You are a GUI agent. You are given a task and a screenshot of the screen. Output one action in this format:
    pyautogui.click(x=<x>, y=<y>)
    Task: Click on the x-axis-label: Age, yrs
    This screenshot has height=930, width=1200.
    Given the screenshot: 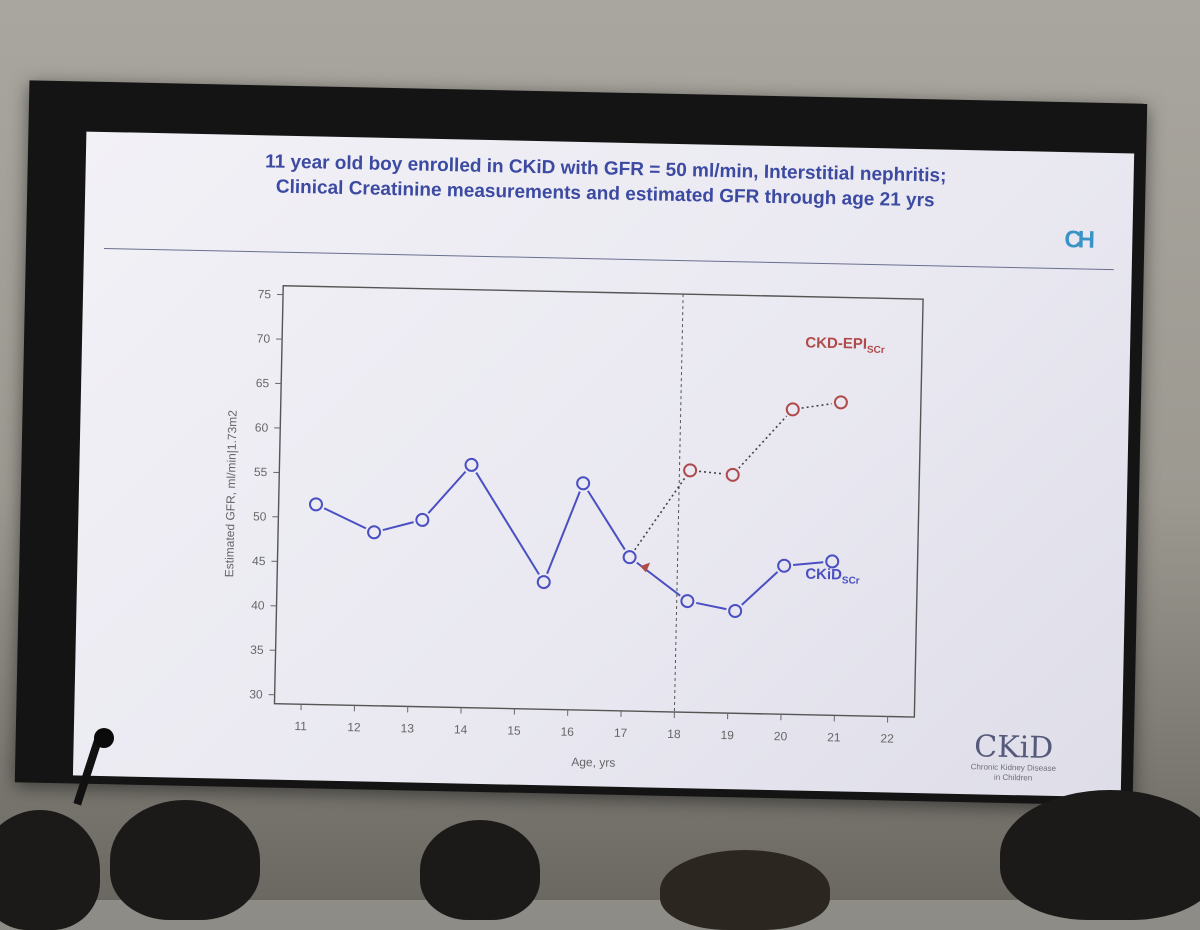 What is the action you would take?
    pyautogui.click(x=593, y=762)
    